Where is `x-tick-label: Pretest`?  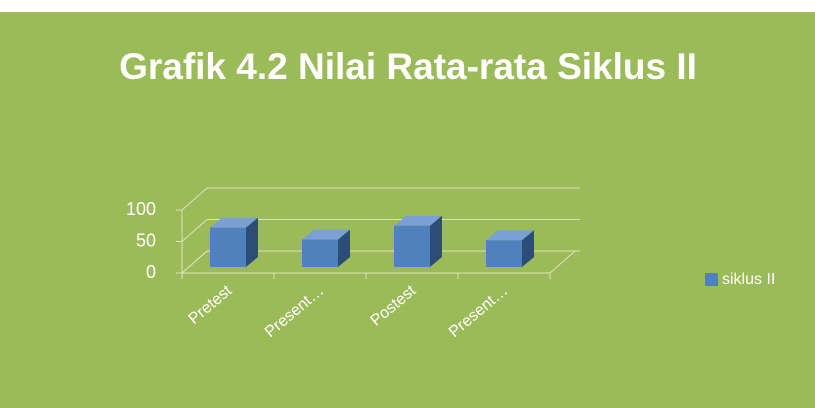
x-tick-label: Pretest is located at coordinates (211, 305).